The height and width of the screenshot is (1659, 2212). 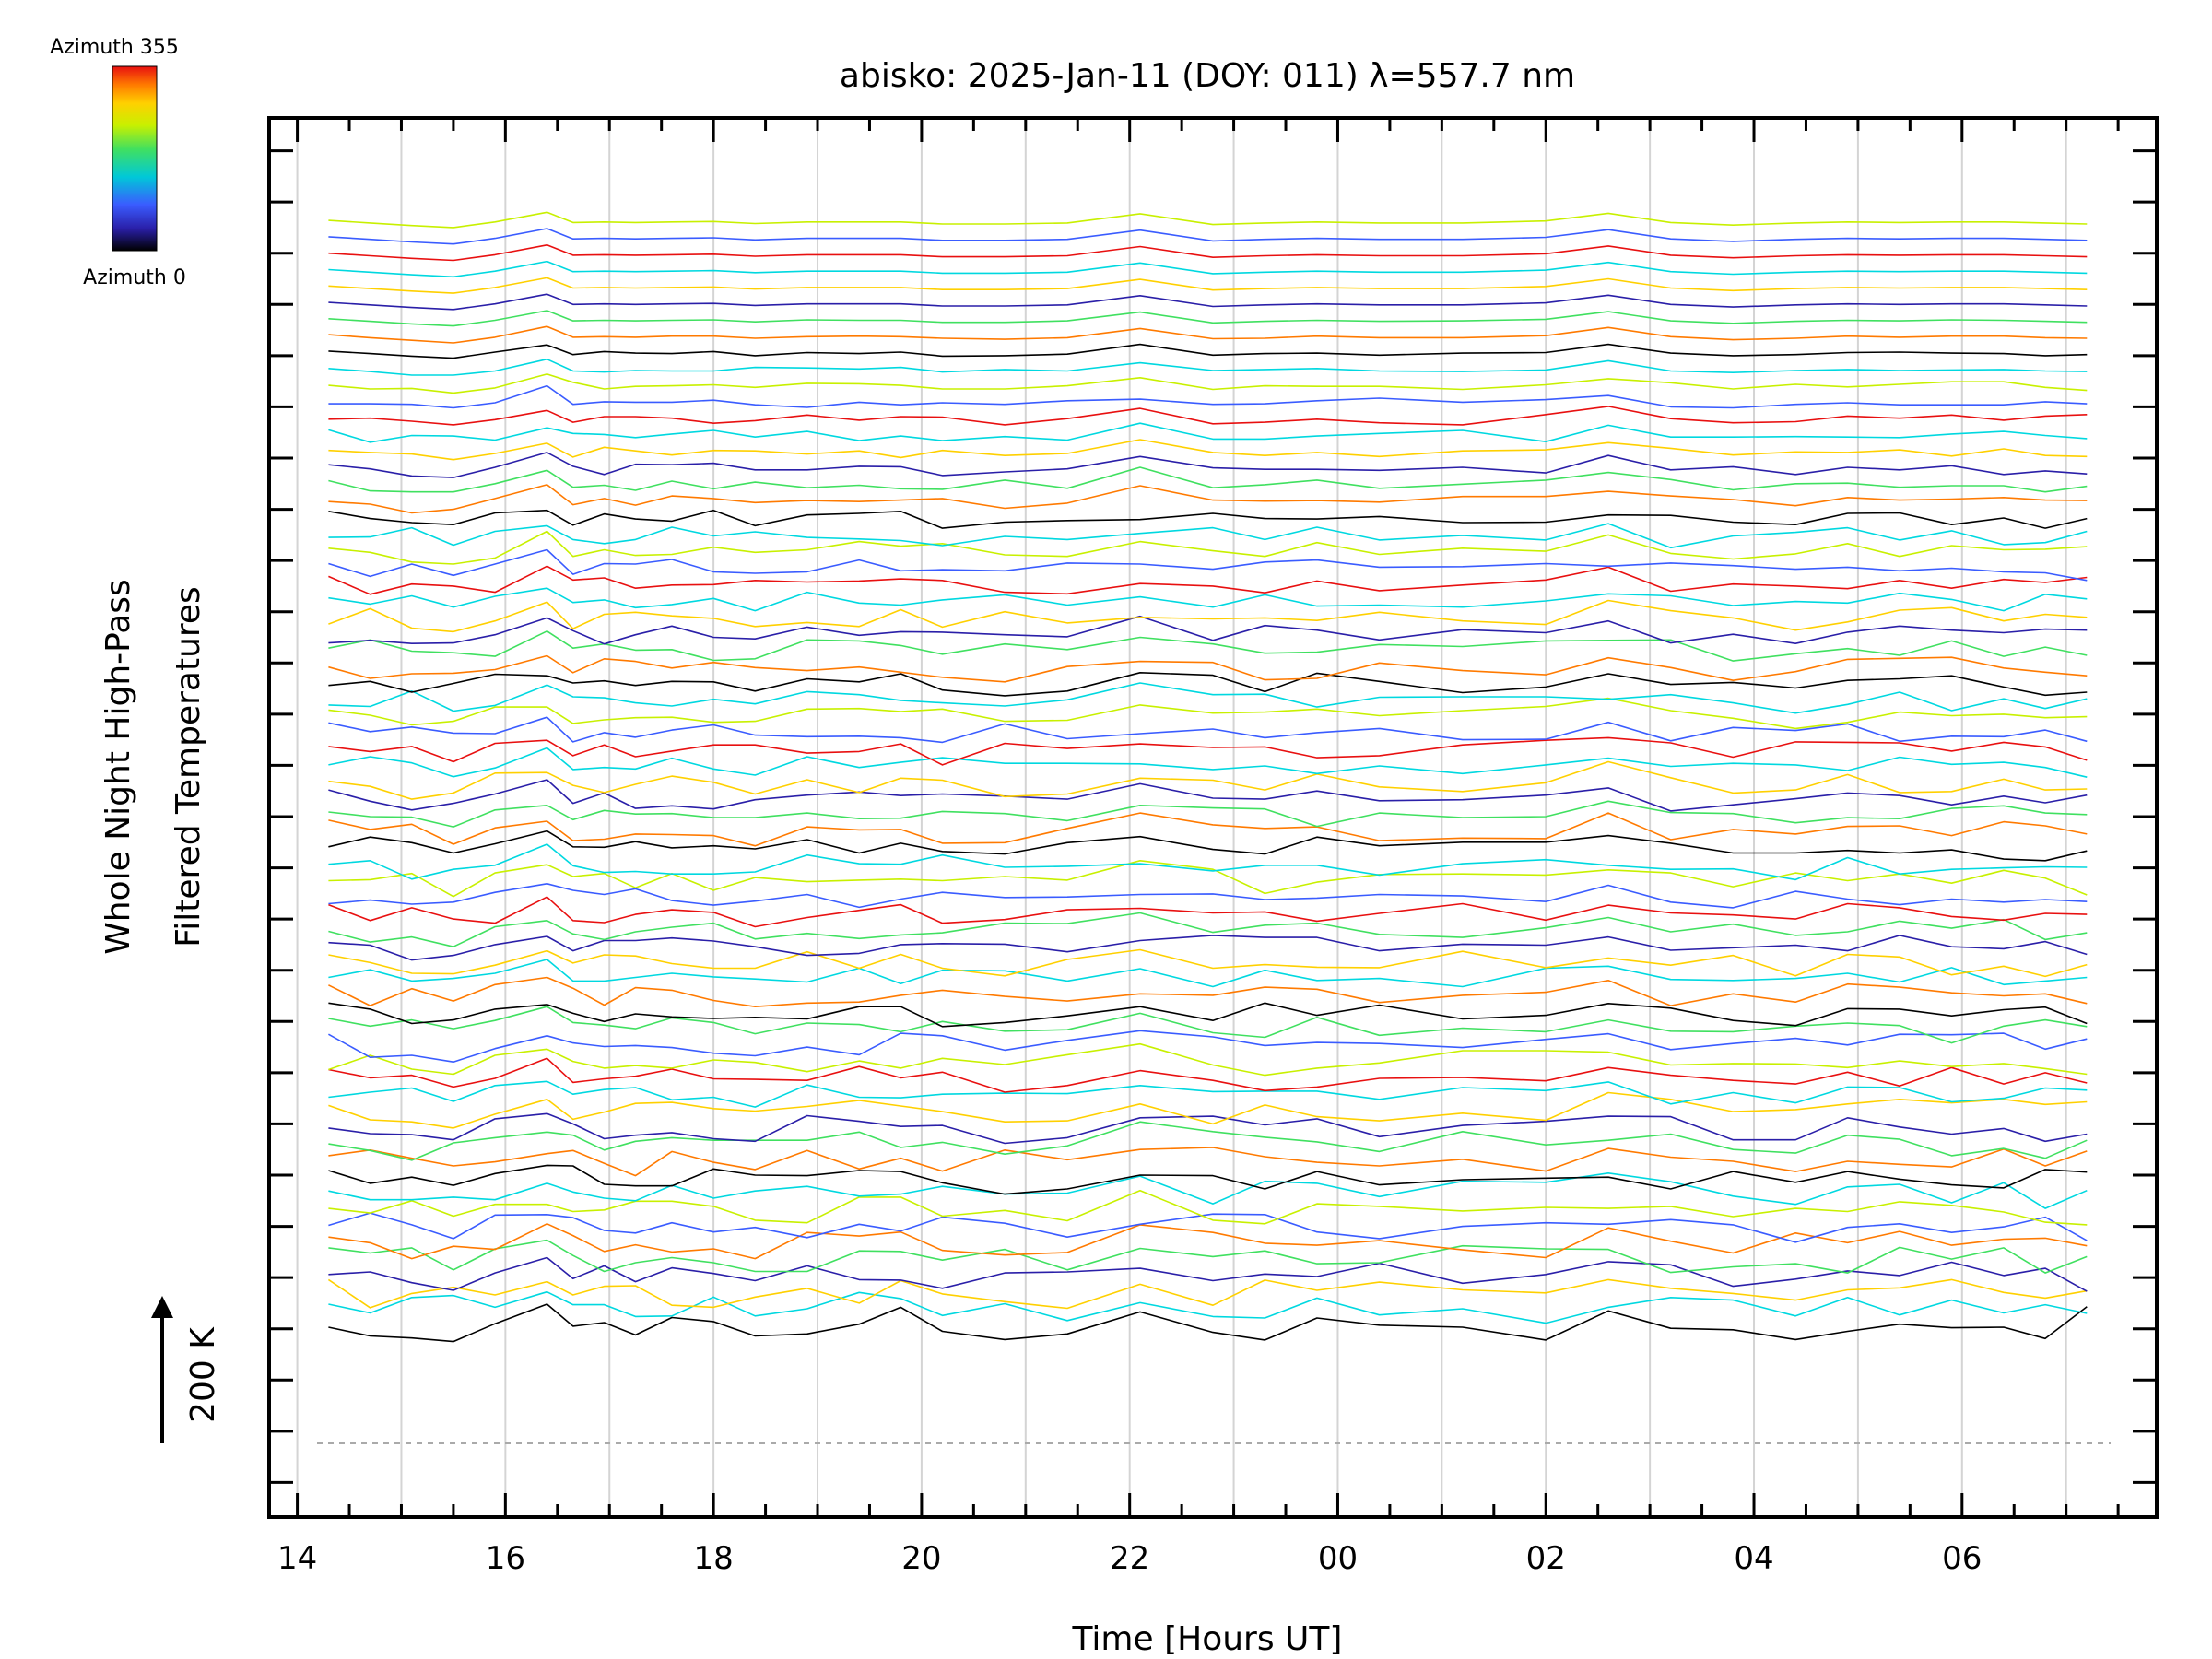 I want to click on x-tick-label: 22, so click(x=1129, y=1558).